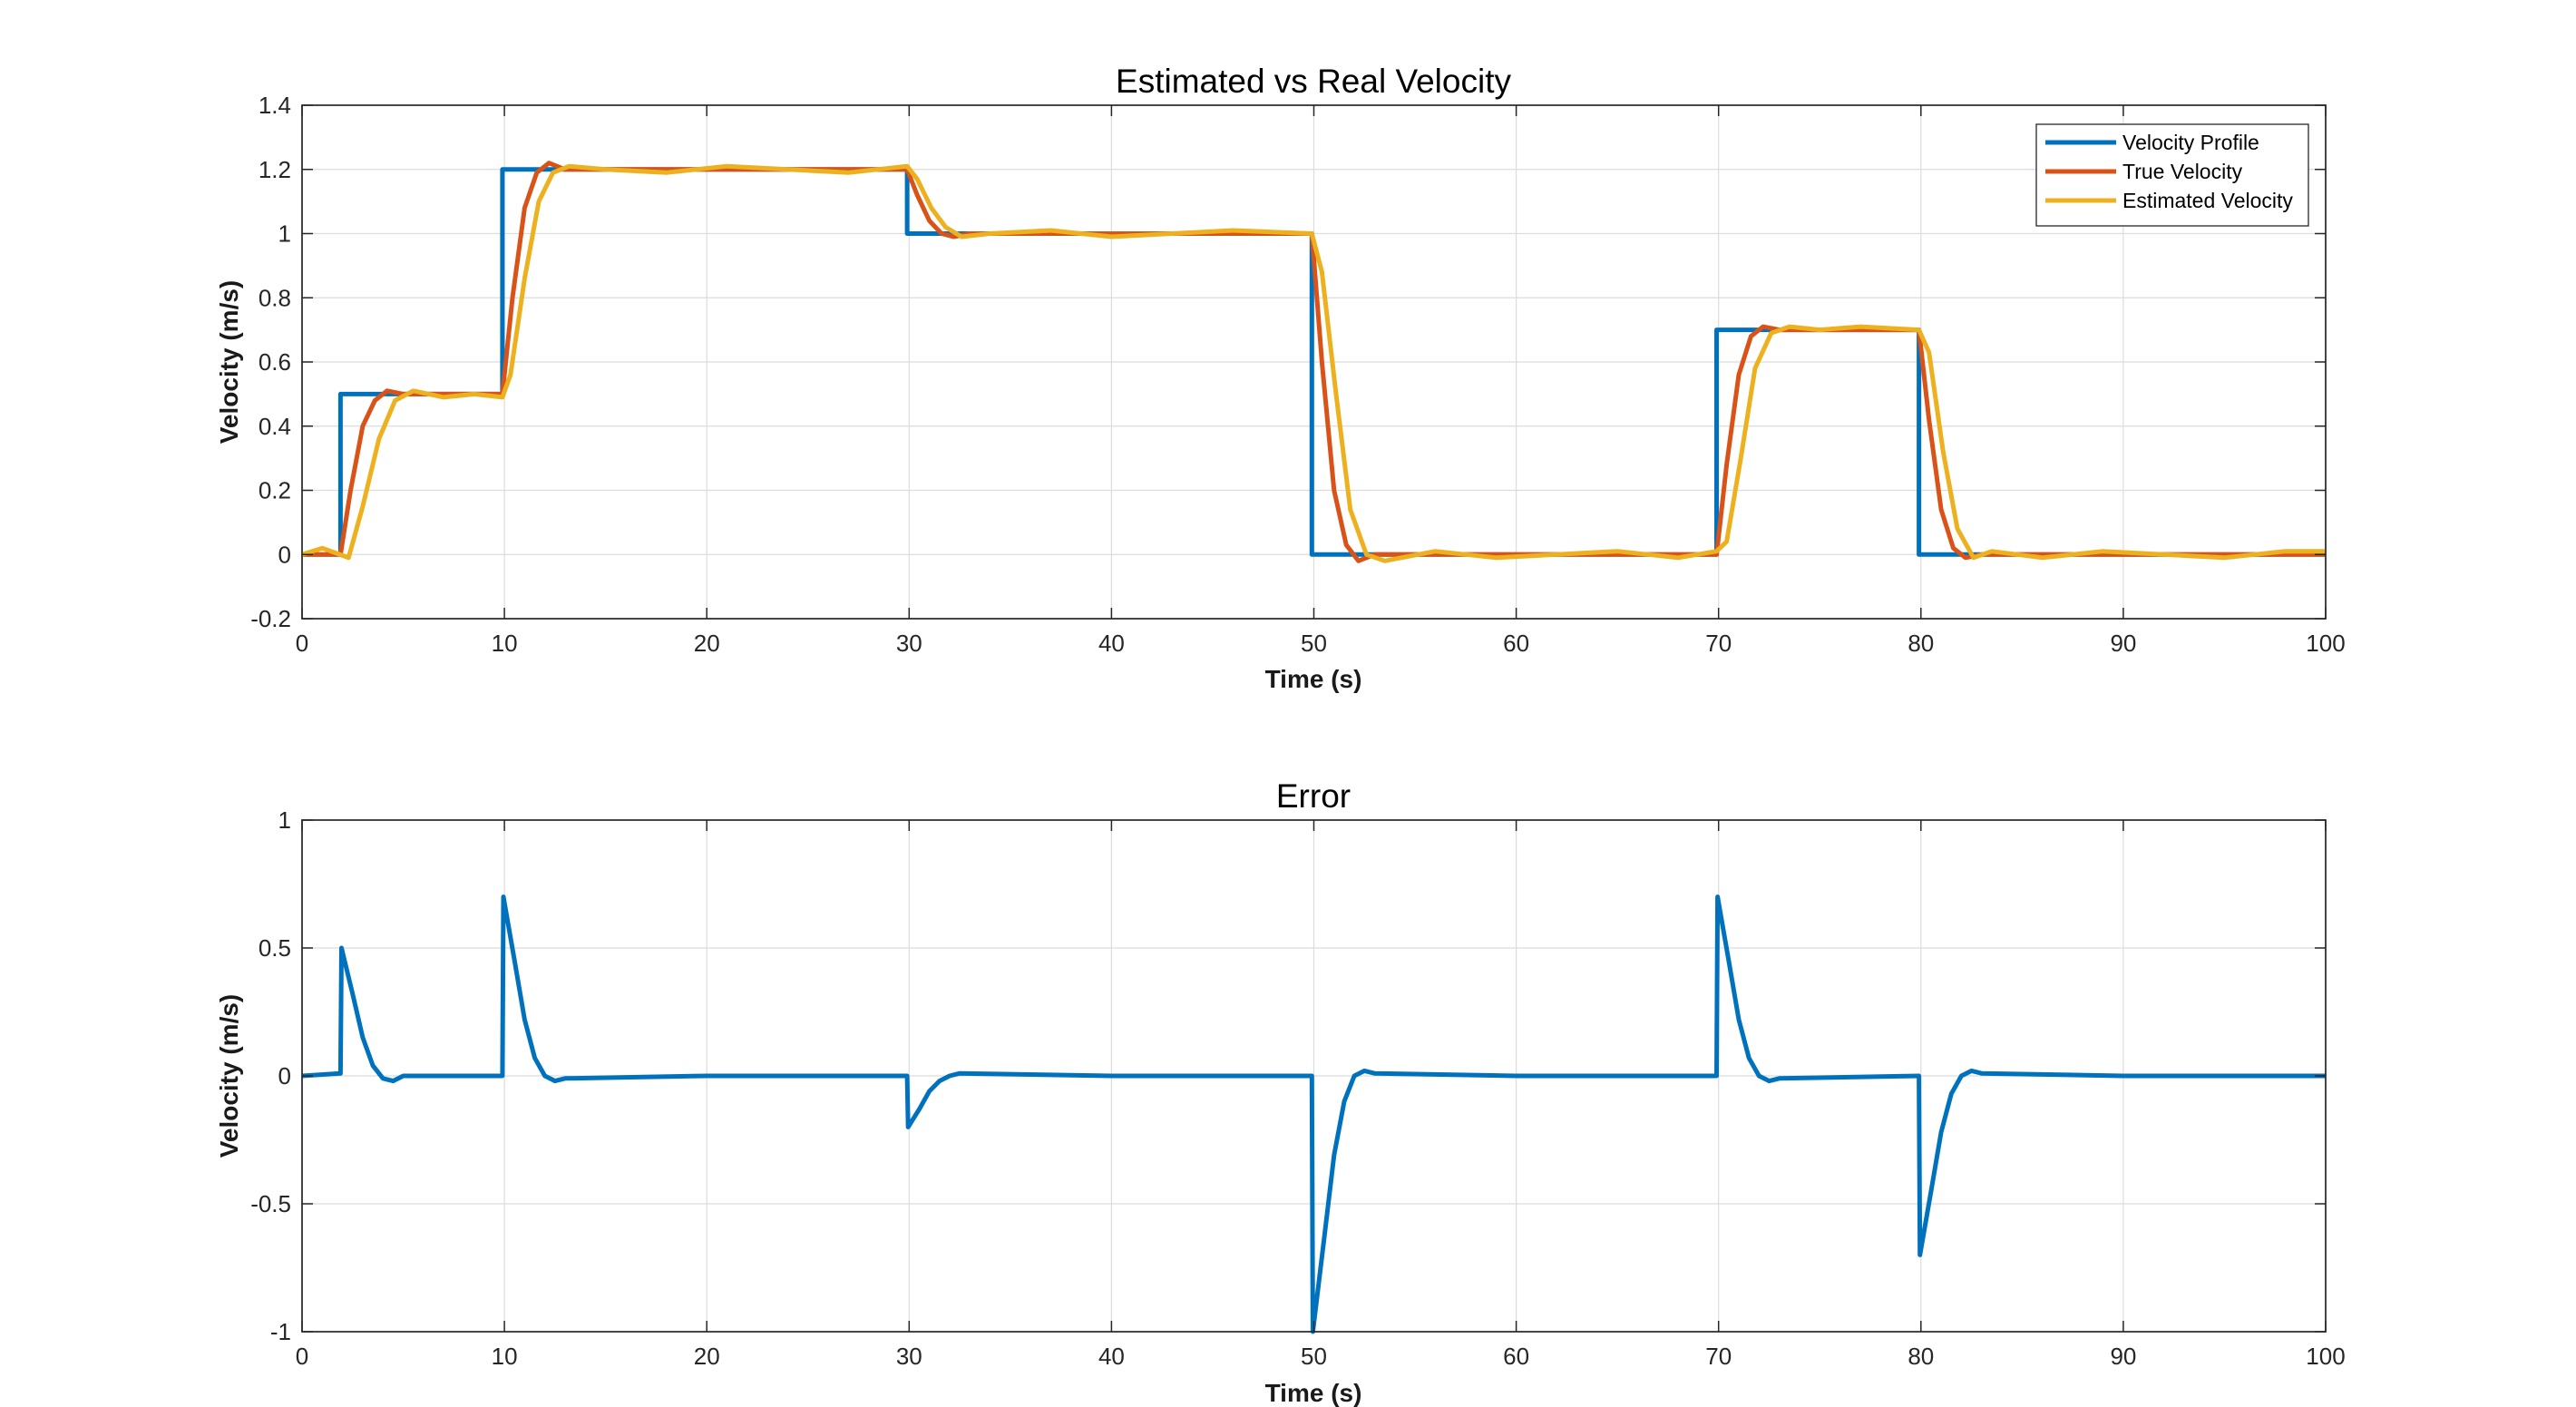 The image size is (2576, 1407). I want to click on bottom-xtick-label-8: 80, so click(1921, 1356).